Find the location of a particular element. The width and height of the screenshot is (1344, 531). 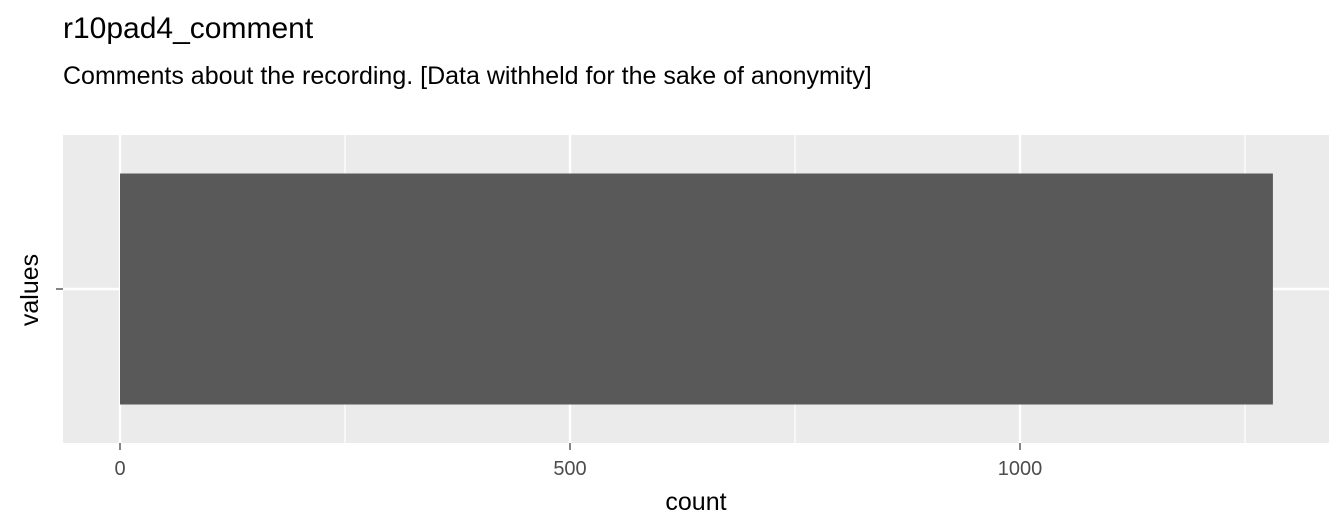

x-axis-ticks: 0 500 1000 is located at coordinates (578, 461).